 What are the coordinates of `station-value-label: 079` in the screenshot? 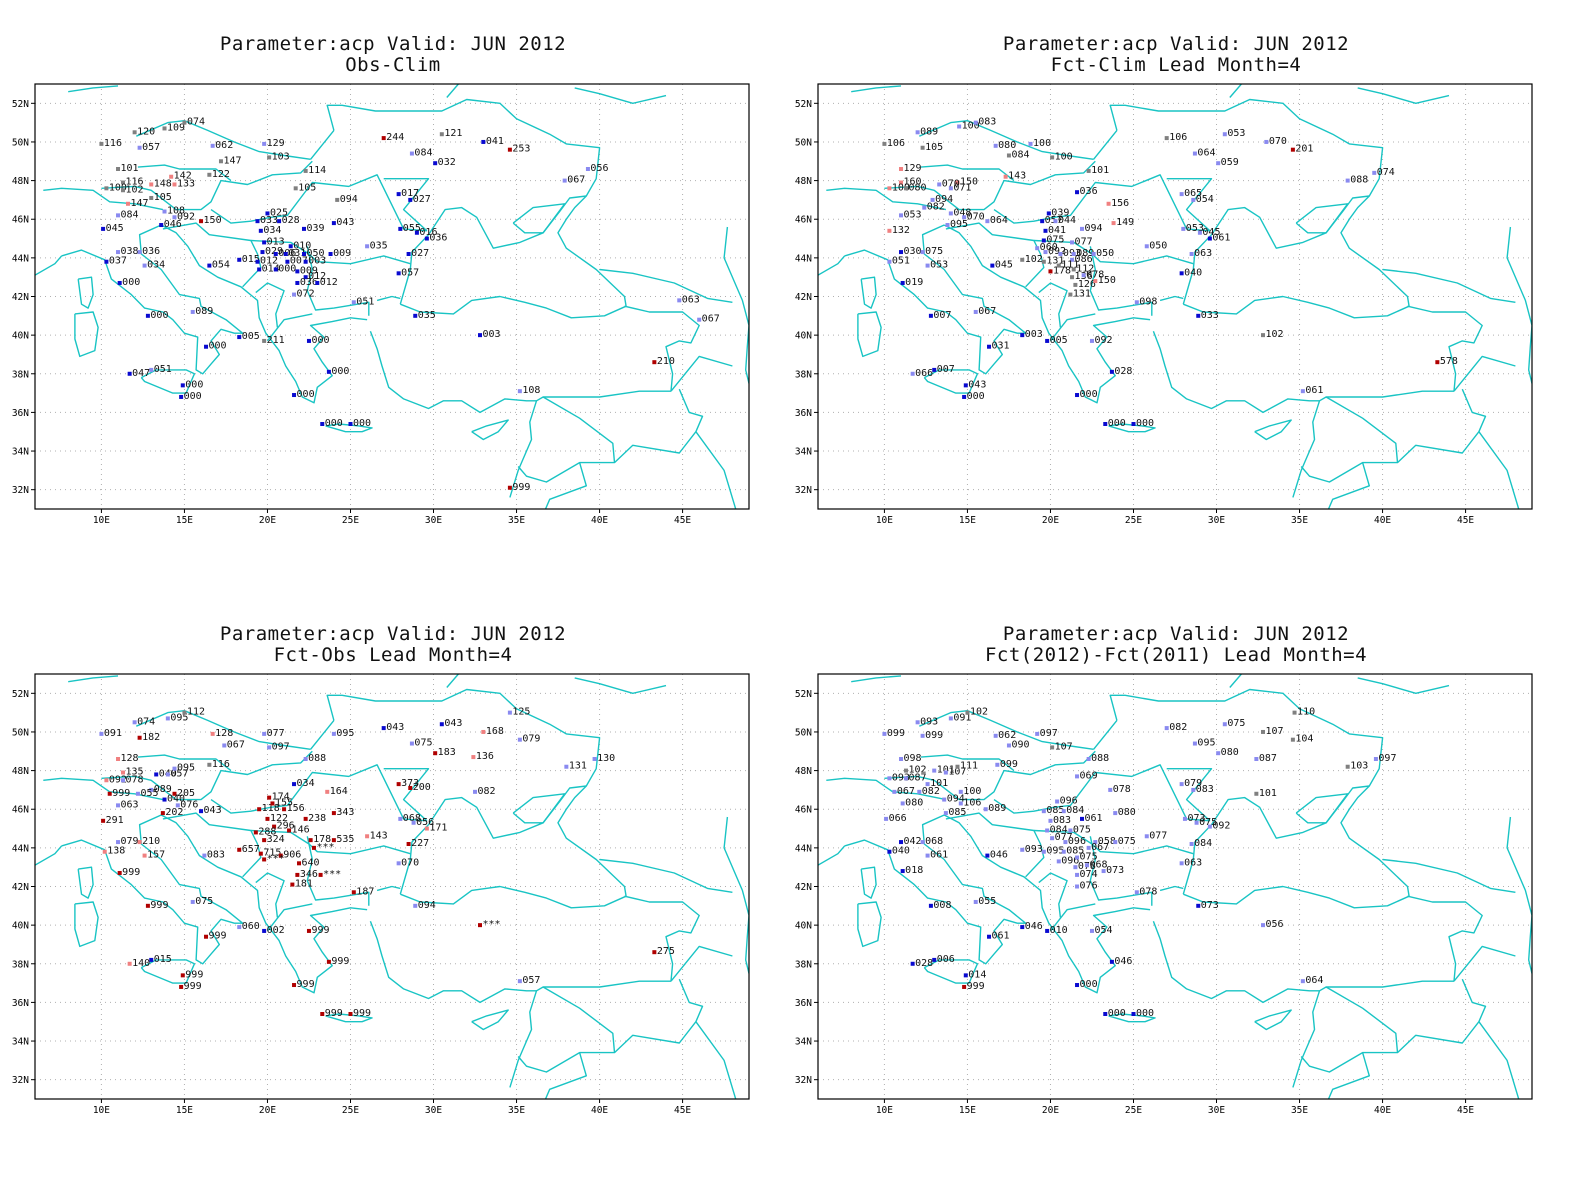 It's located at (531, 739).